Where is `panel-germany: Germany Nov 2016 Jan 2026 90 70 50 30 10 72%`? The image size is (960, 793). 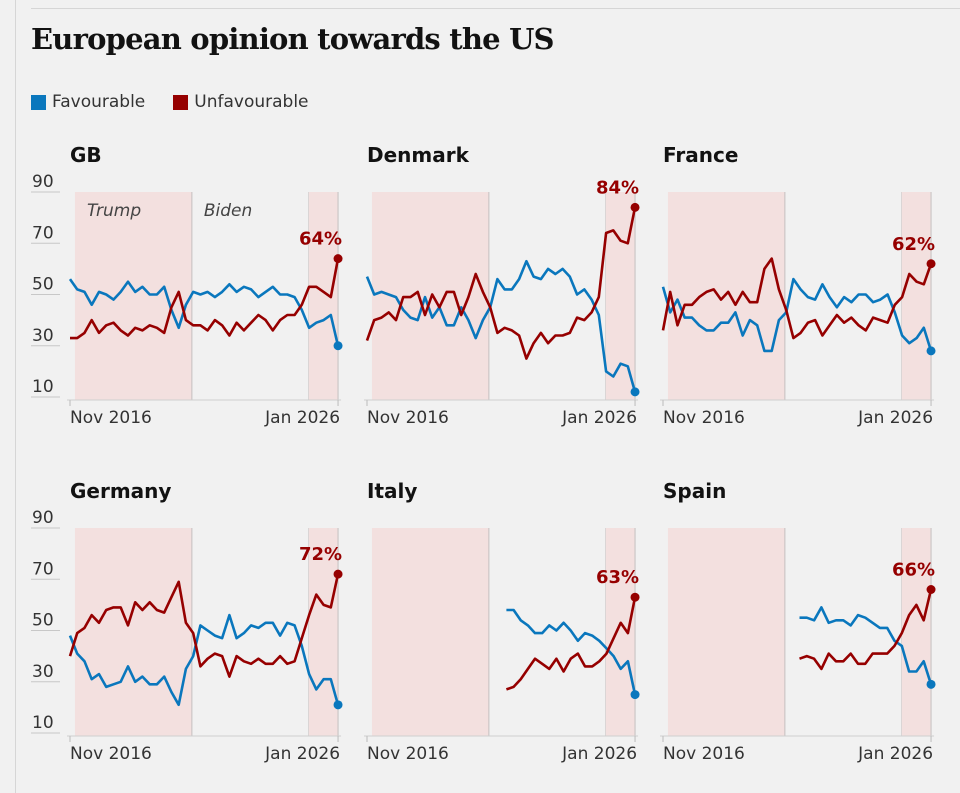 panel-germany: Germany Nov 2016 Jan 2026 90 70 50 30 10 72% is located at coordinates (187, 621).